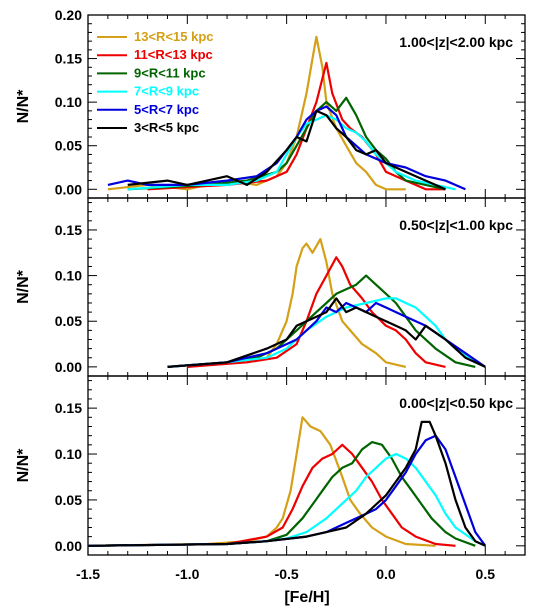  What do you see at coordinates (386, 574) in the screenshot?
I see `x-tick-label: 0.0` at bounding box center [386, 574].